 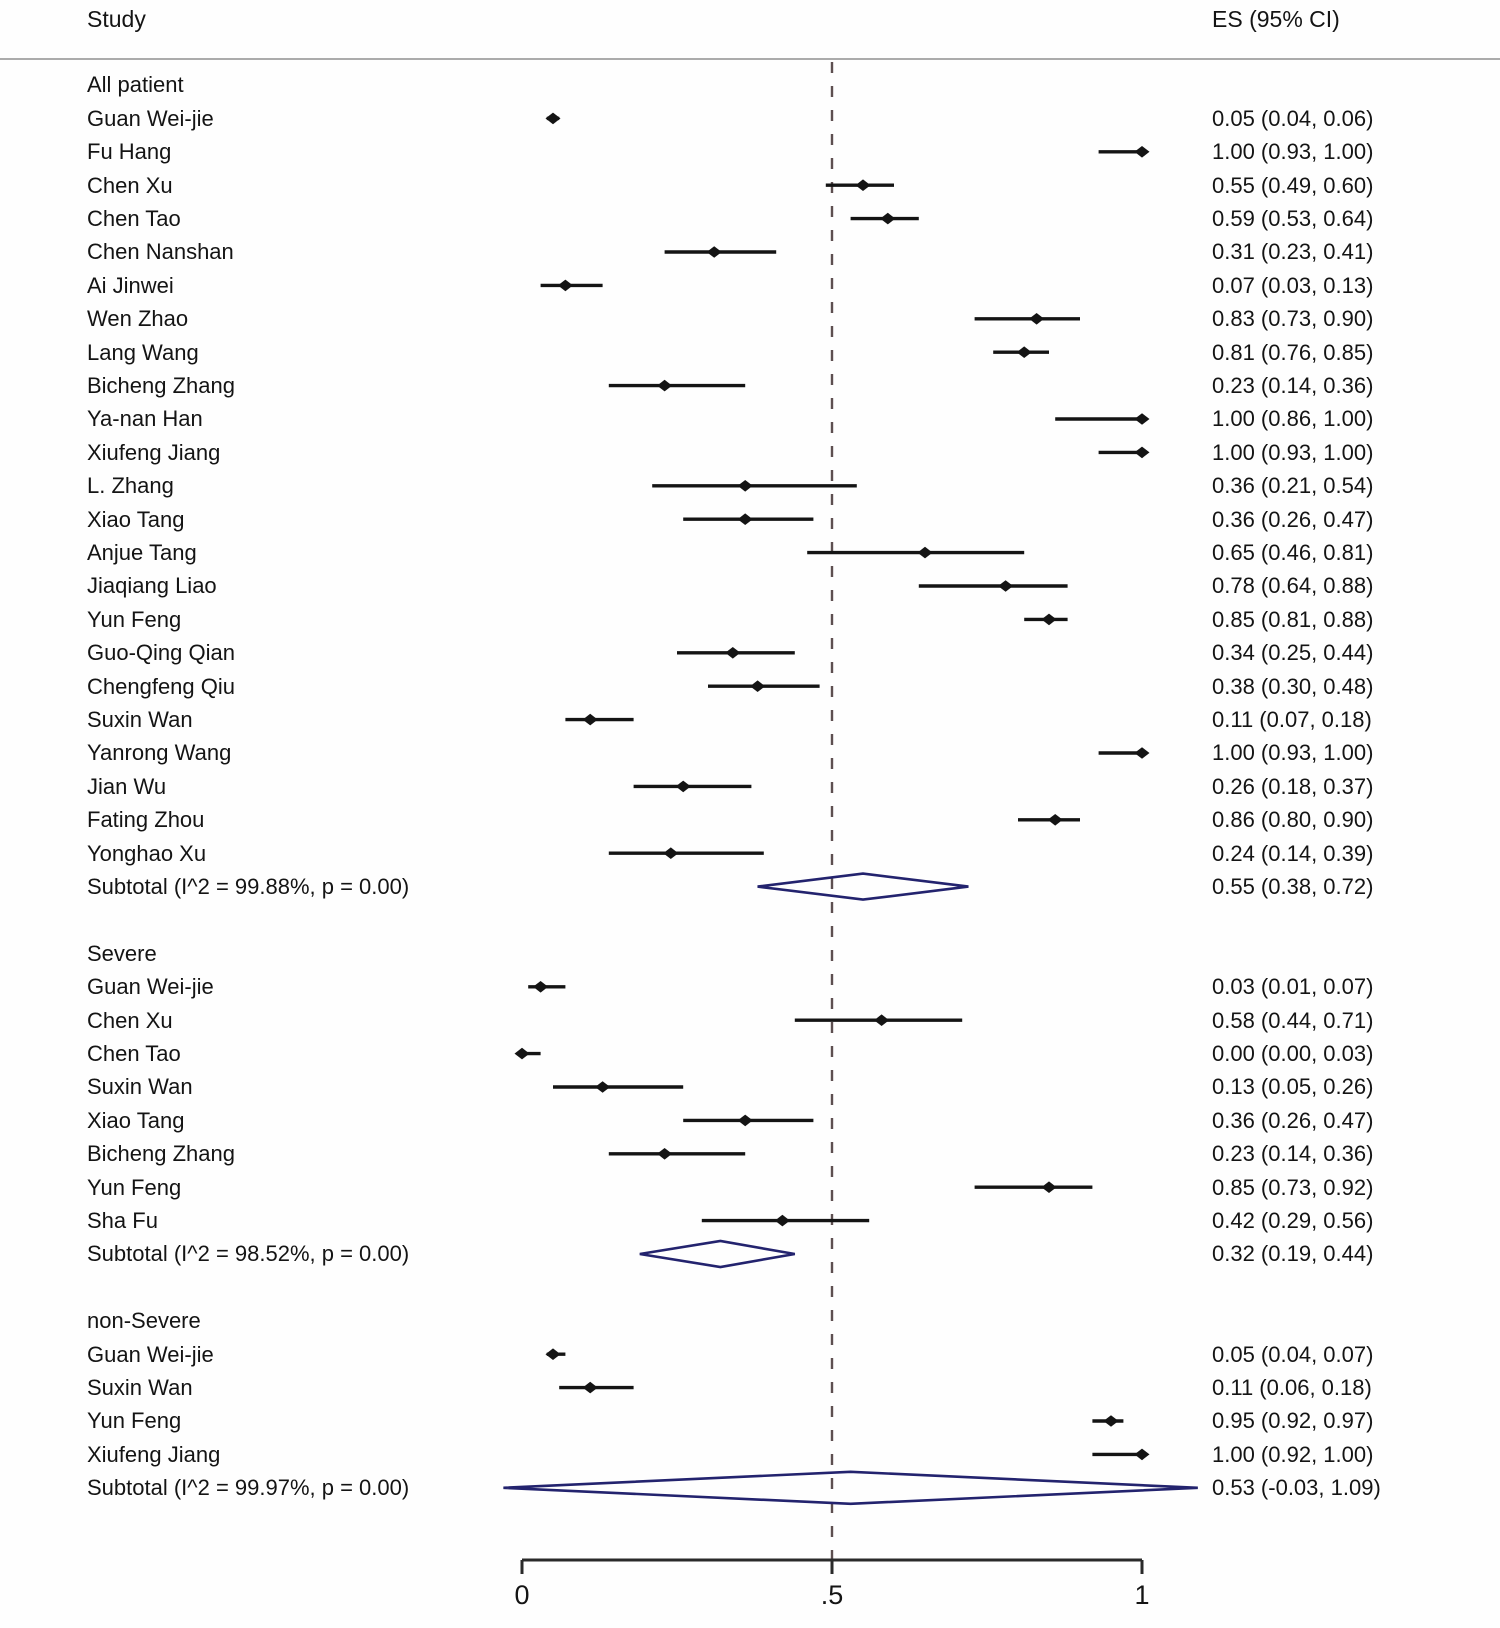 I want to click on es-value: 0.58 (0.44, 0.71), so click(x=1293, y=1020).